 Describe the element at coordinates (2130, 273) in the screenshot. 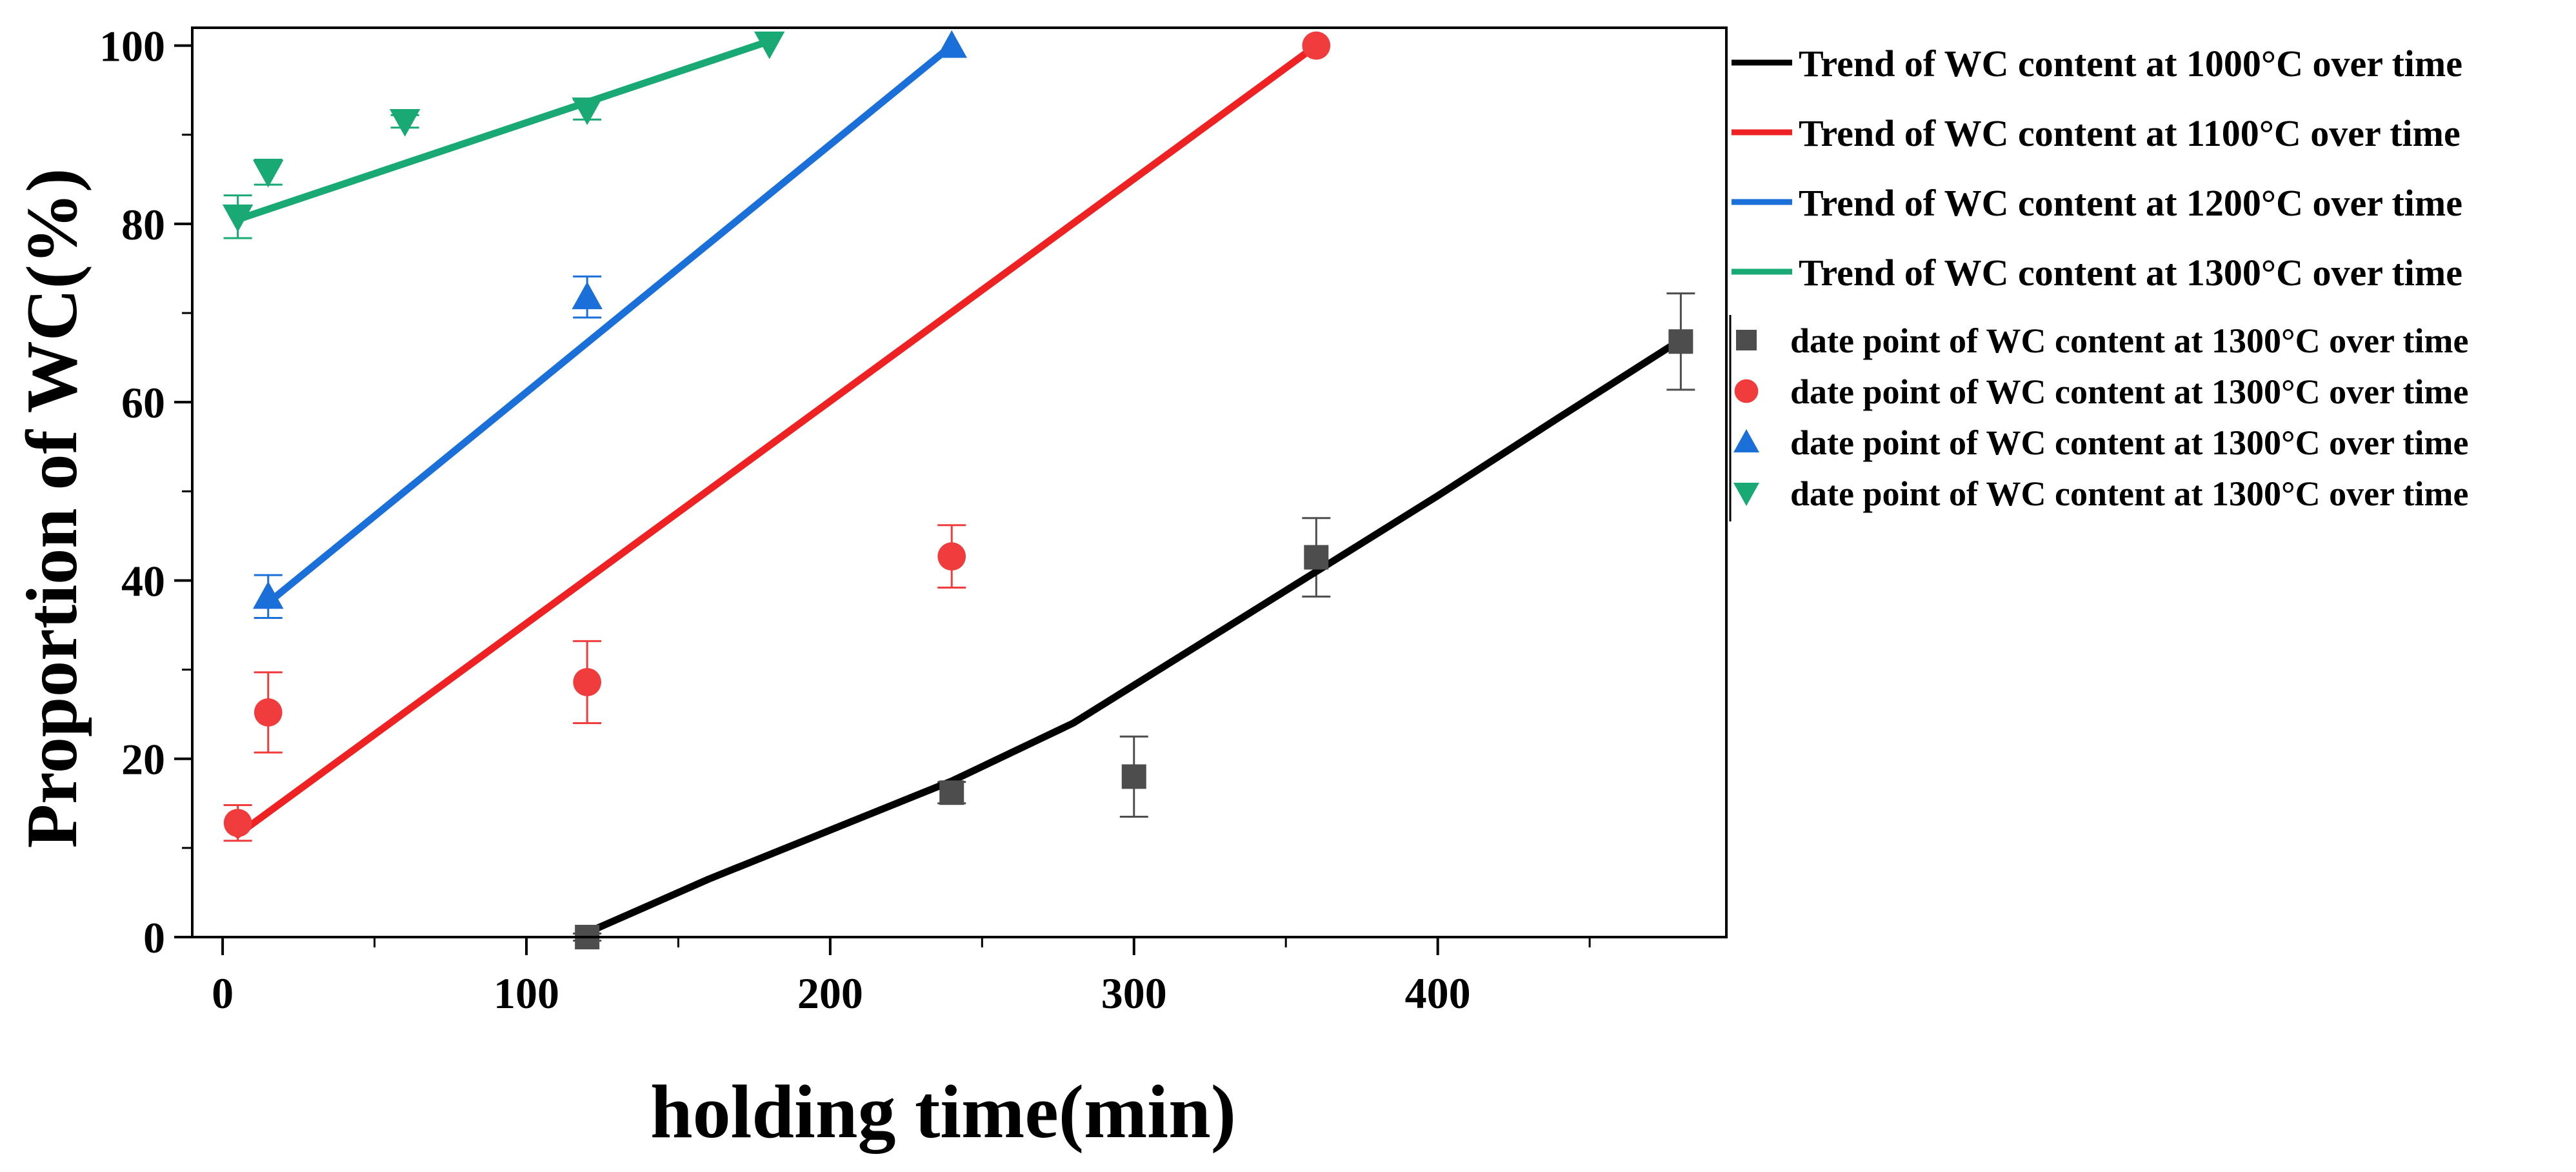

I see `legend-line-label-3: Trend of WC content at 1300°C over time` at that location.